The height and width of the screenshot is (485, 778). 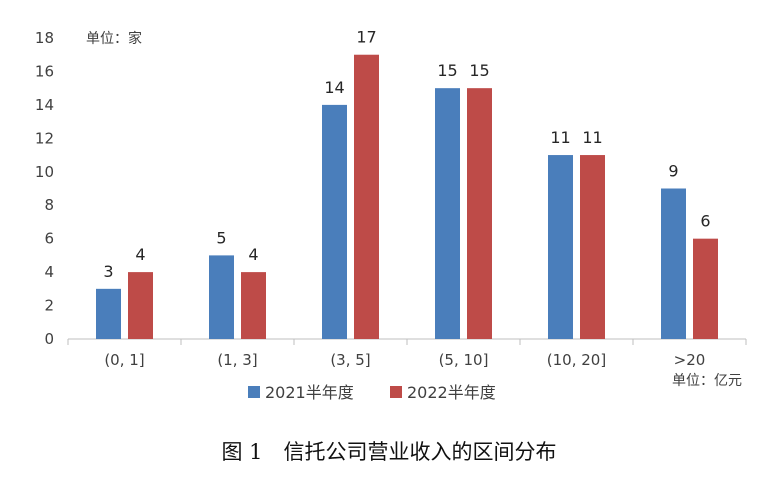 What do you see at coordinates (707, 381) in the screenshot?
I see `x-unit-label: 单位：亿元` at bounding box center [707, 381].